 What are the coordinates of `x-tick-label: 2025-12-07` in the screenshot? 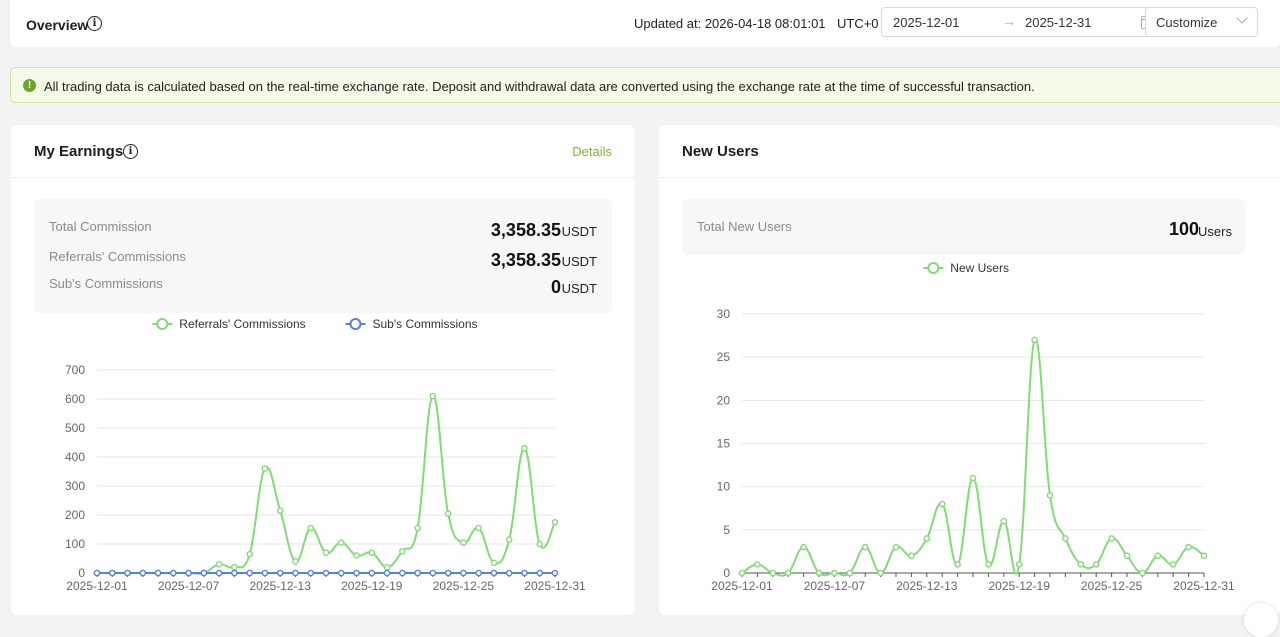 It's located at (835, 586).